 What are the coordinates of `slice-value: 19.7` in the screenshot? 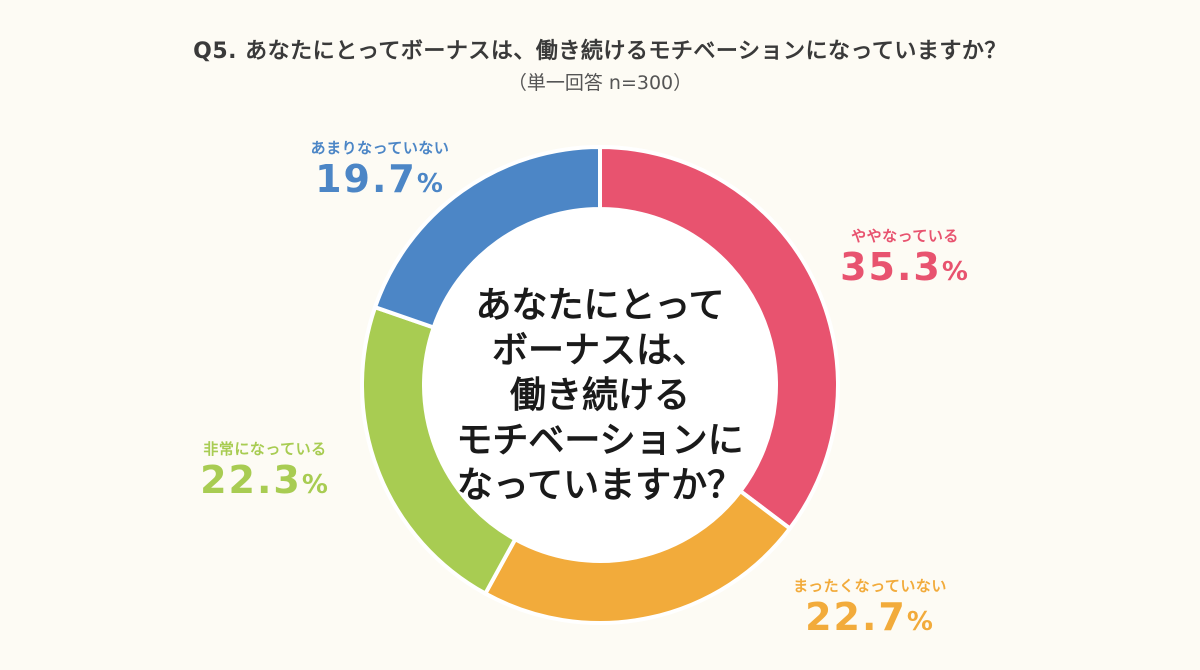 It's located at (366, 179).